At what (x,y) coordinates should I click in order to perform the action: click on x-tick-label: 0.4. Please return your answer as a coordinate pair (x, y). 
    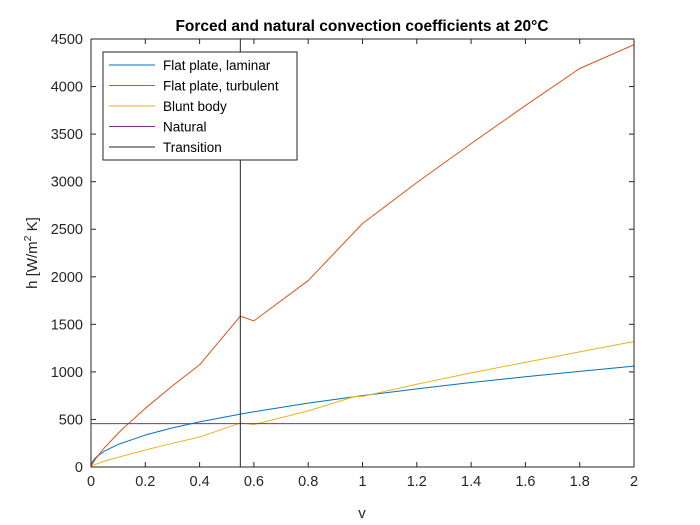
    Looking at the image, I should click on (200, 482).